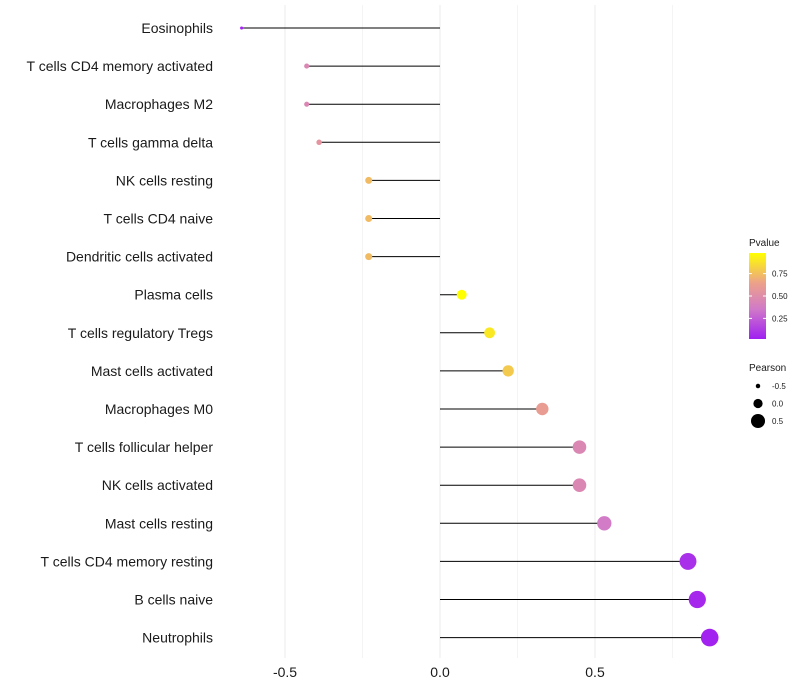 The width and height of the screenshot is (800, 700). I want to click on size-key-label: 0.0, so click(778, 404).